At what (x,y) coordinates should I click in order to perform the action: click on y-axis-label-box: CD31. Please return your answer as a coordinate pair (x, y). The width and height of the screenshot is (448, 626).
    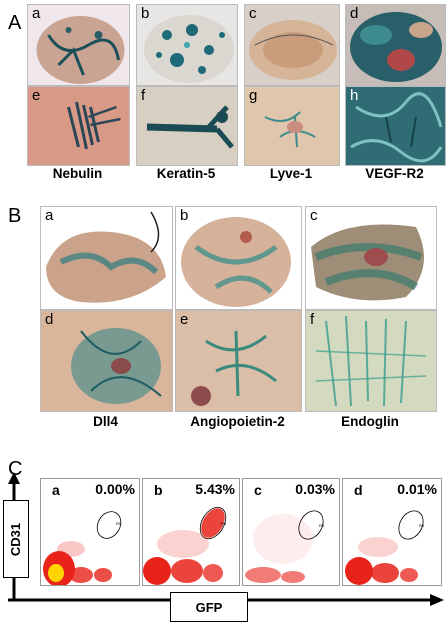
    Looking at the image, I should click on (16, 539).